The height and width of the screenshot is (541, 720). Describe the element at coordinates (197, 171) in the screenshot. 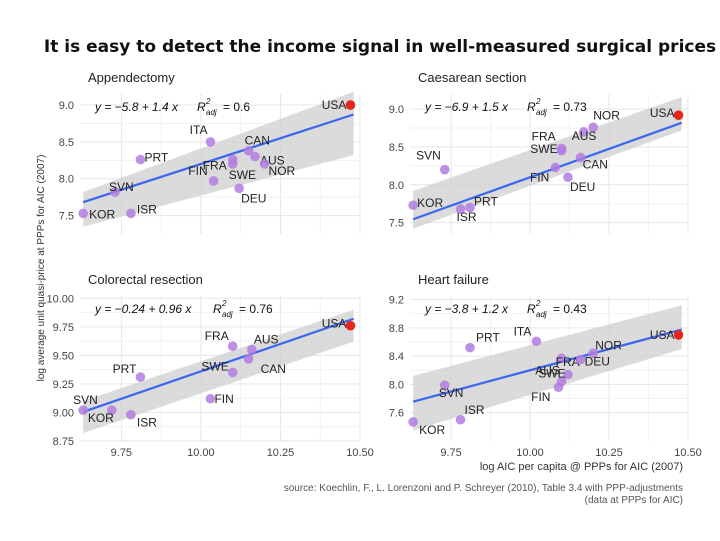

I see `point-label-fin: FIN` at that location.